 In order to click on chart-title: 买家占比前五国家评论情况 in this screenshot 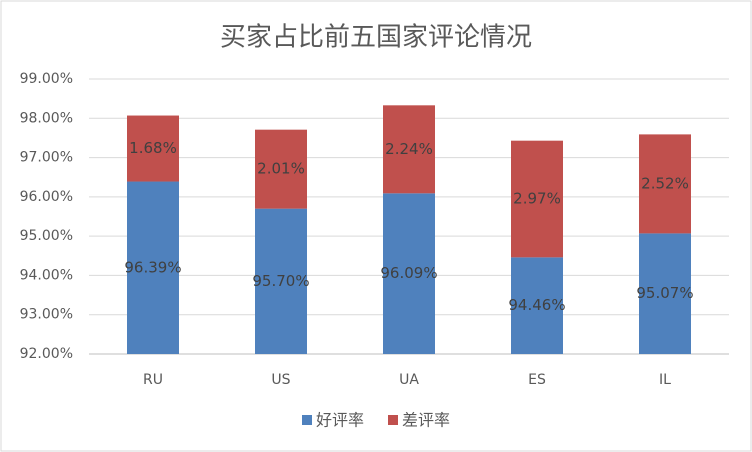, I will do `click(376, 38)`.